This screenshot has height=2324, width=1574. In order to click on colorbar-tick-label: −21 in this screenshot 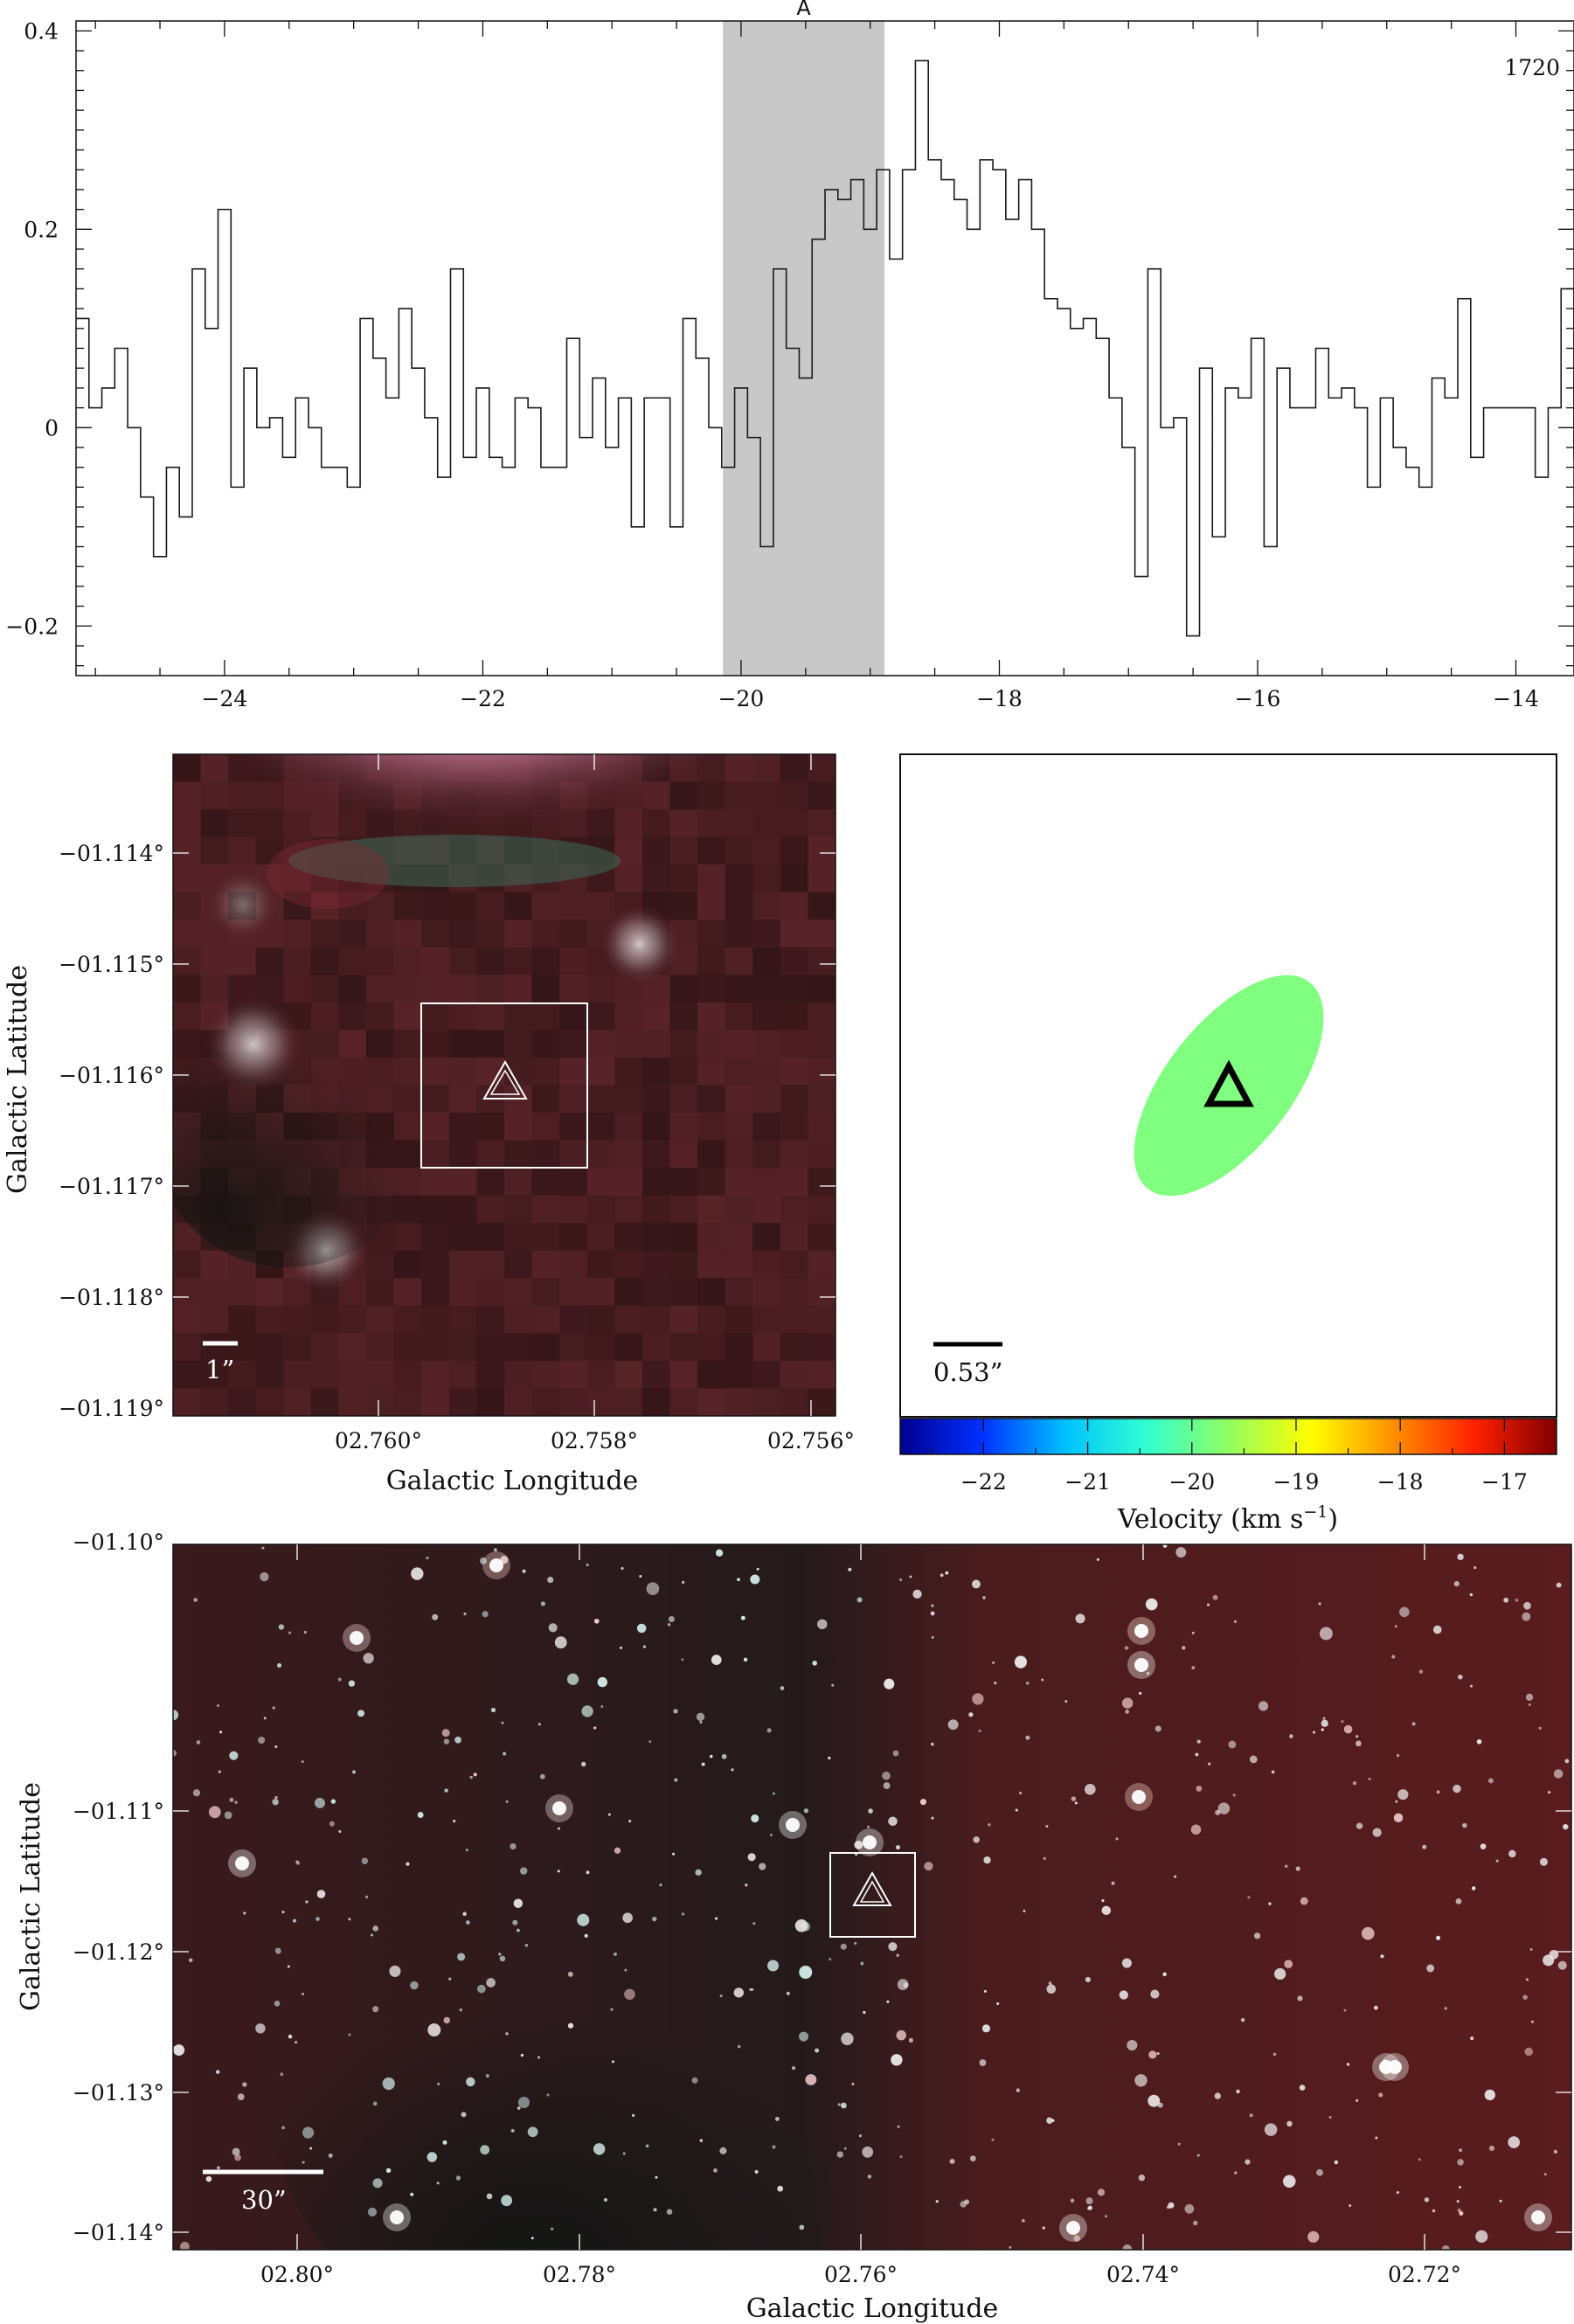, I will do `click(1087, 1482)`.